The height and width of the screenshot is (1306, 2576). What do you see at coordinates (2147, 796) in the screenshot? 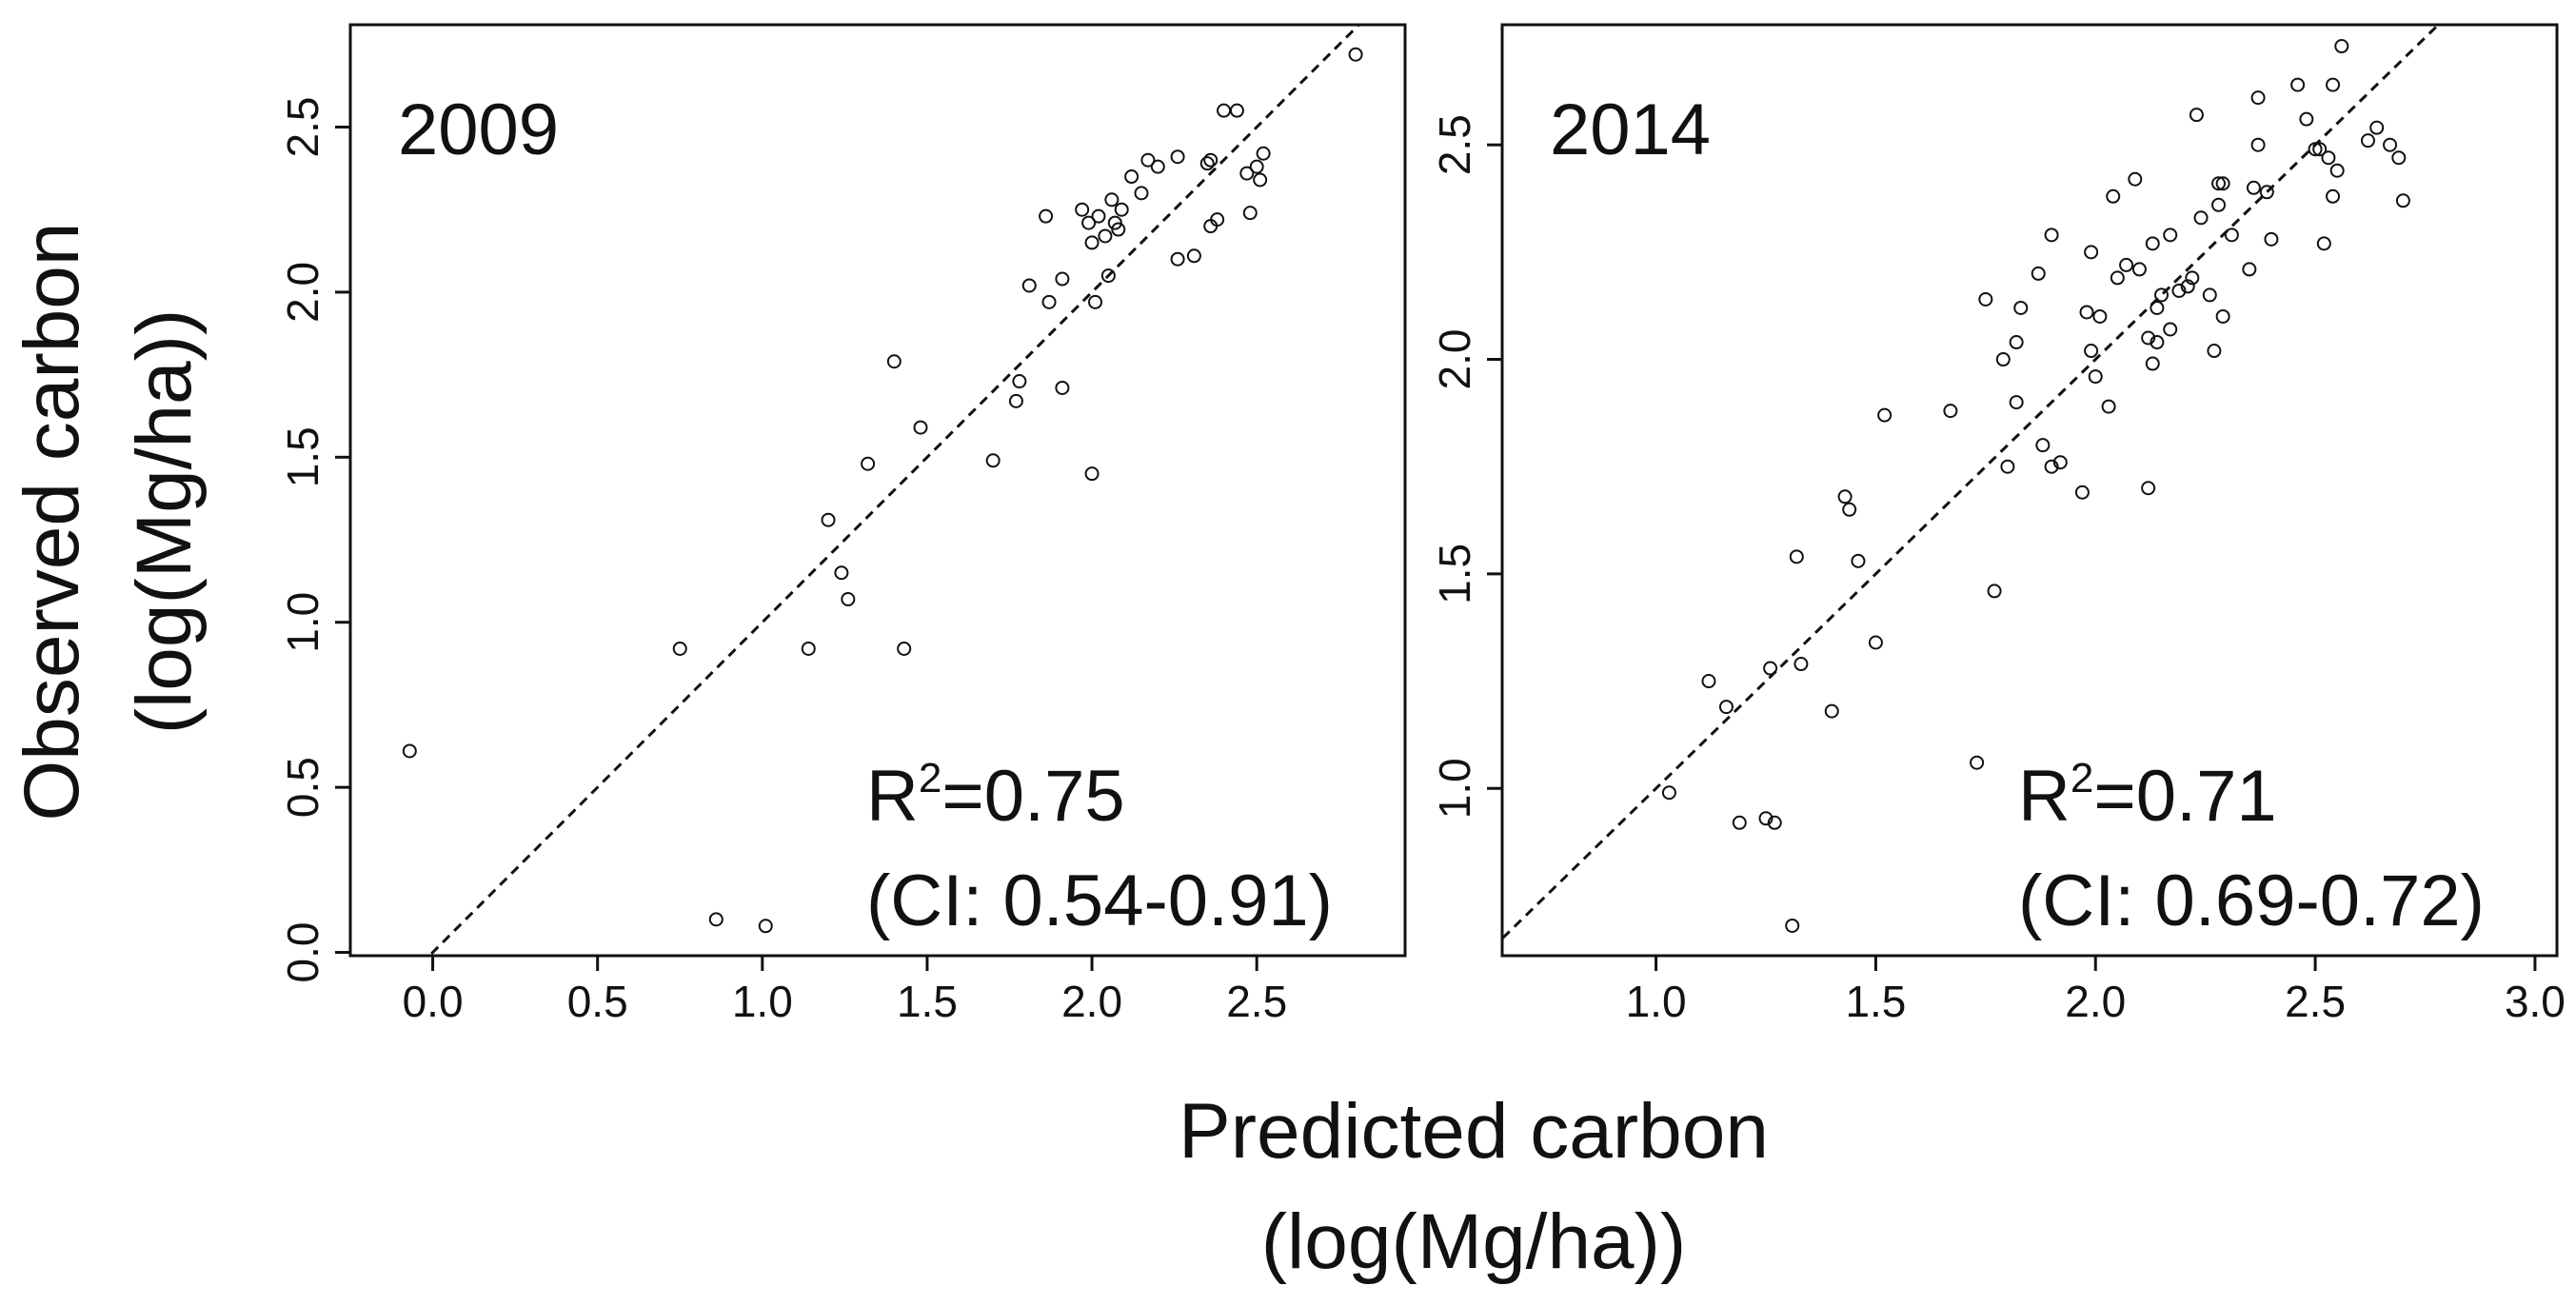
I see `r-squared-label: R2=0.71` at bounding box center [2147, 796].